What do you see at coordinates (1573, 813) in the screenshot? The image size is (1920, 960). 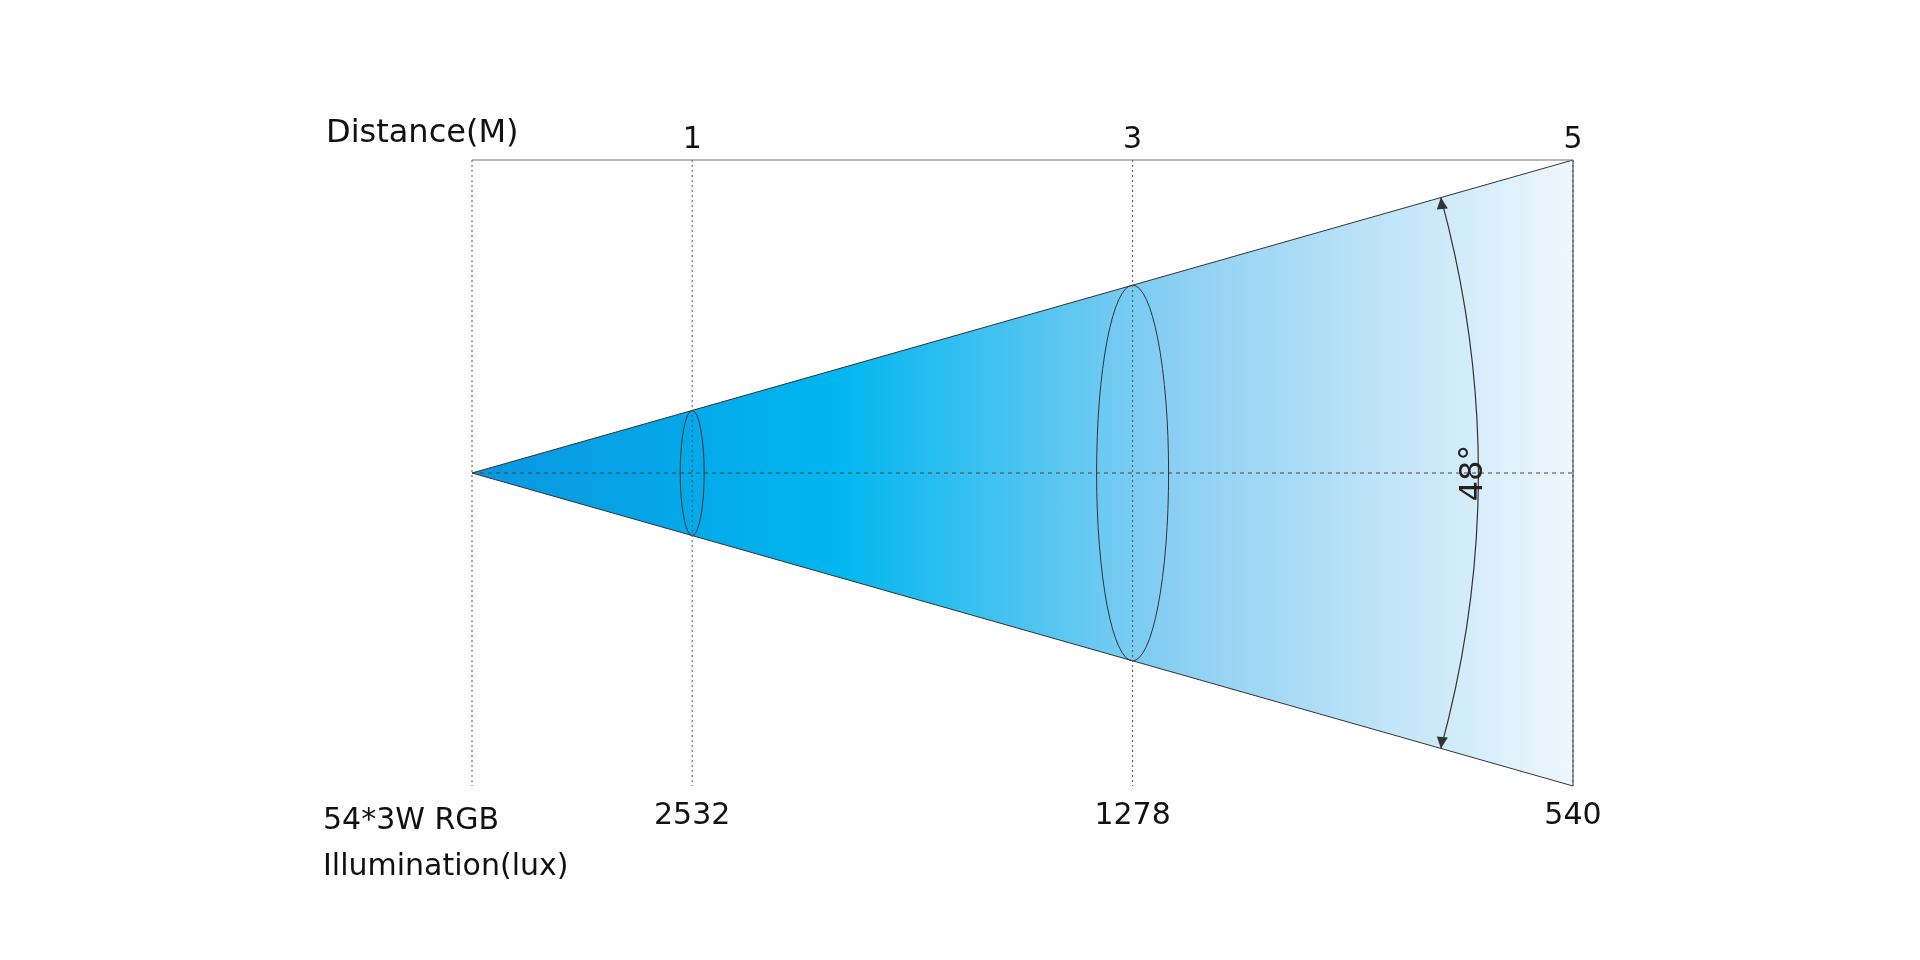 I see `data-label: 540` at bounding box center [1573, 813].